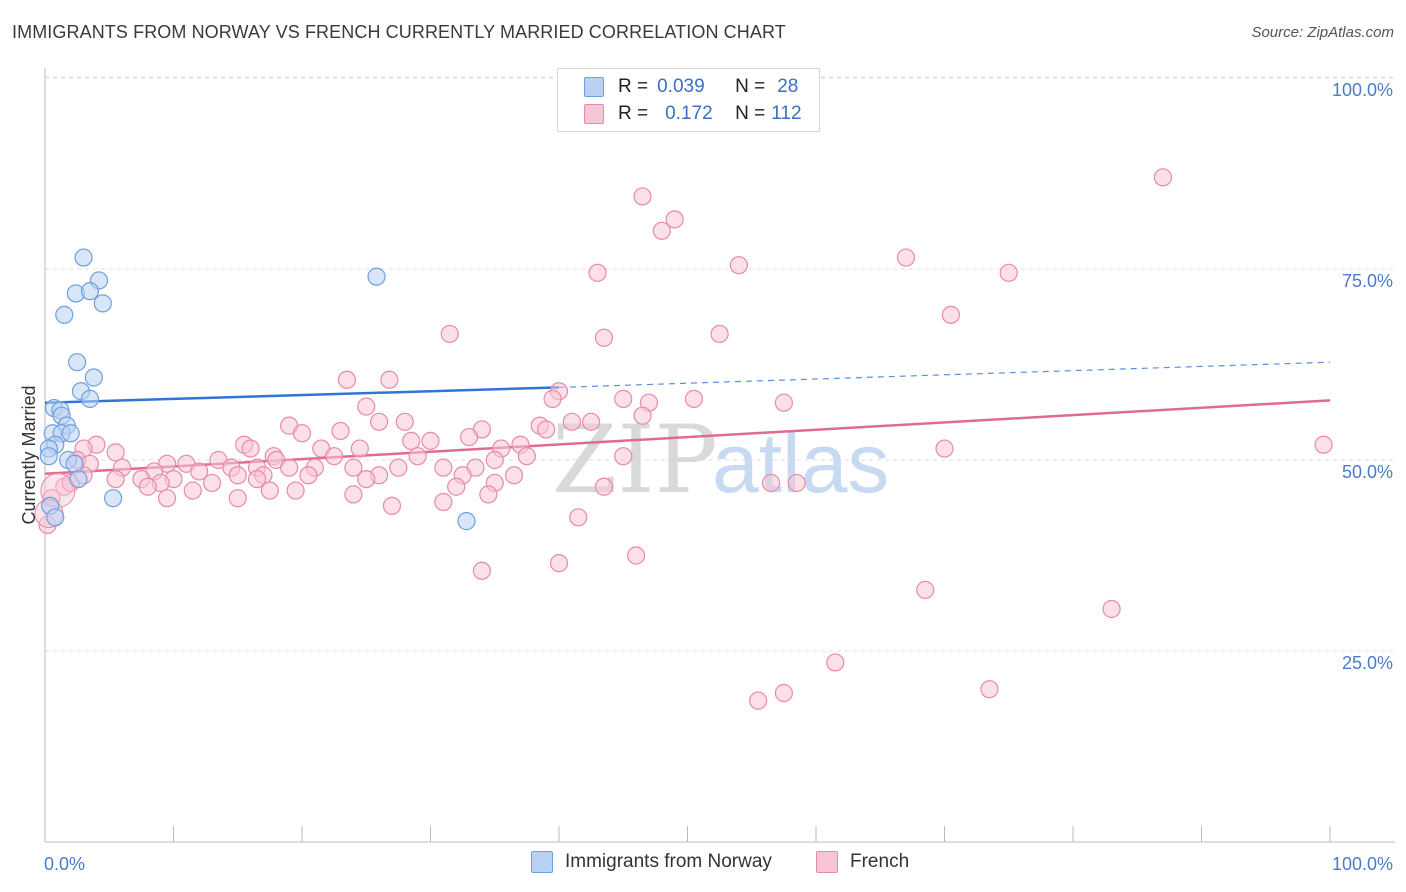 The image size is (1406, 892). What do you see at coordinates (880, 861) in the screenshot?
I see `bottom-label-french: French` at bounding box center [880, 861].